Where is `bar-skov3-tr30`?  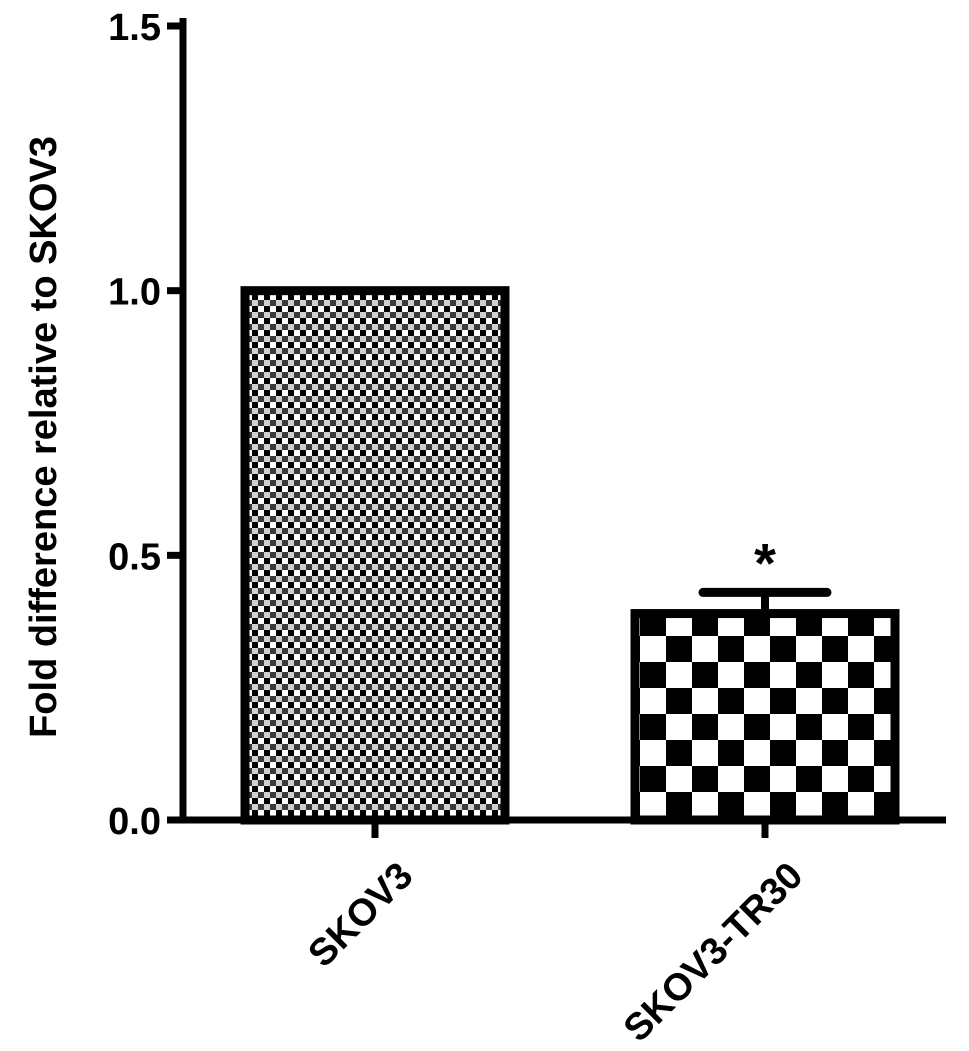 bar-skov3-tr30 is located at coordinates (765, 717).